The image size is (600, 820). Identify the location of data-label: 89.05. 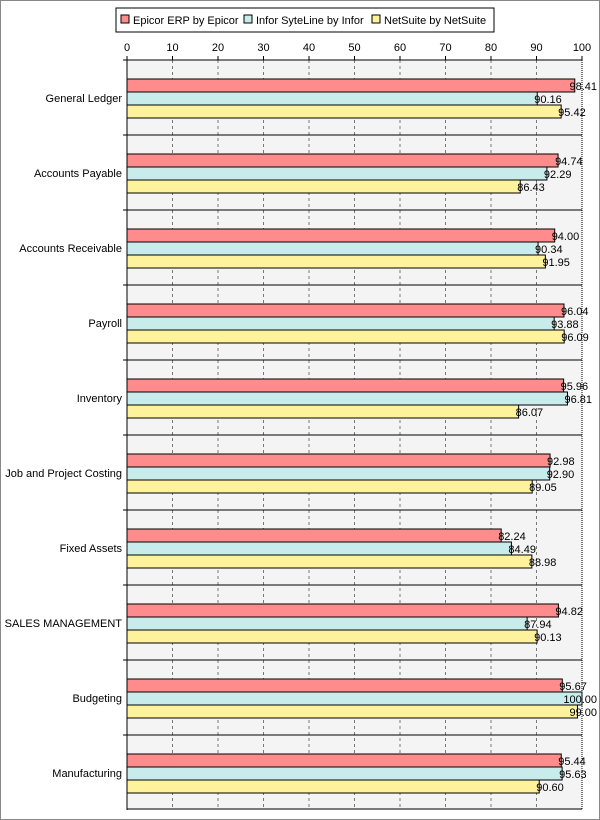
(543, 488).